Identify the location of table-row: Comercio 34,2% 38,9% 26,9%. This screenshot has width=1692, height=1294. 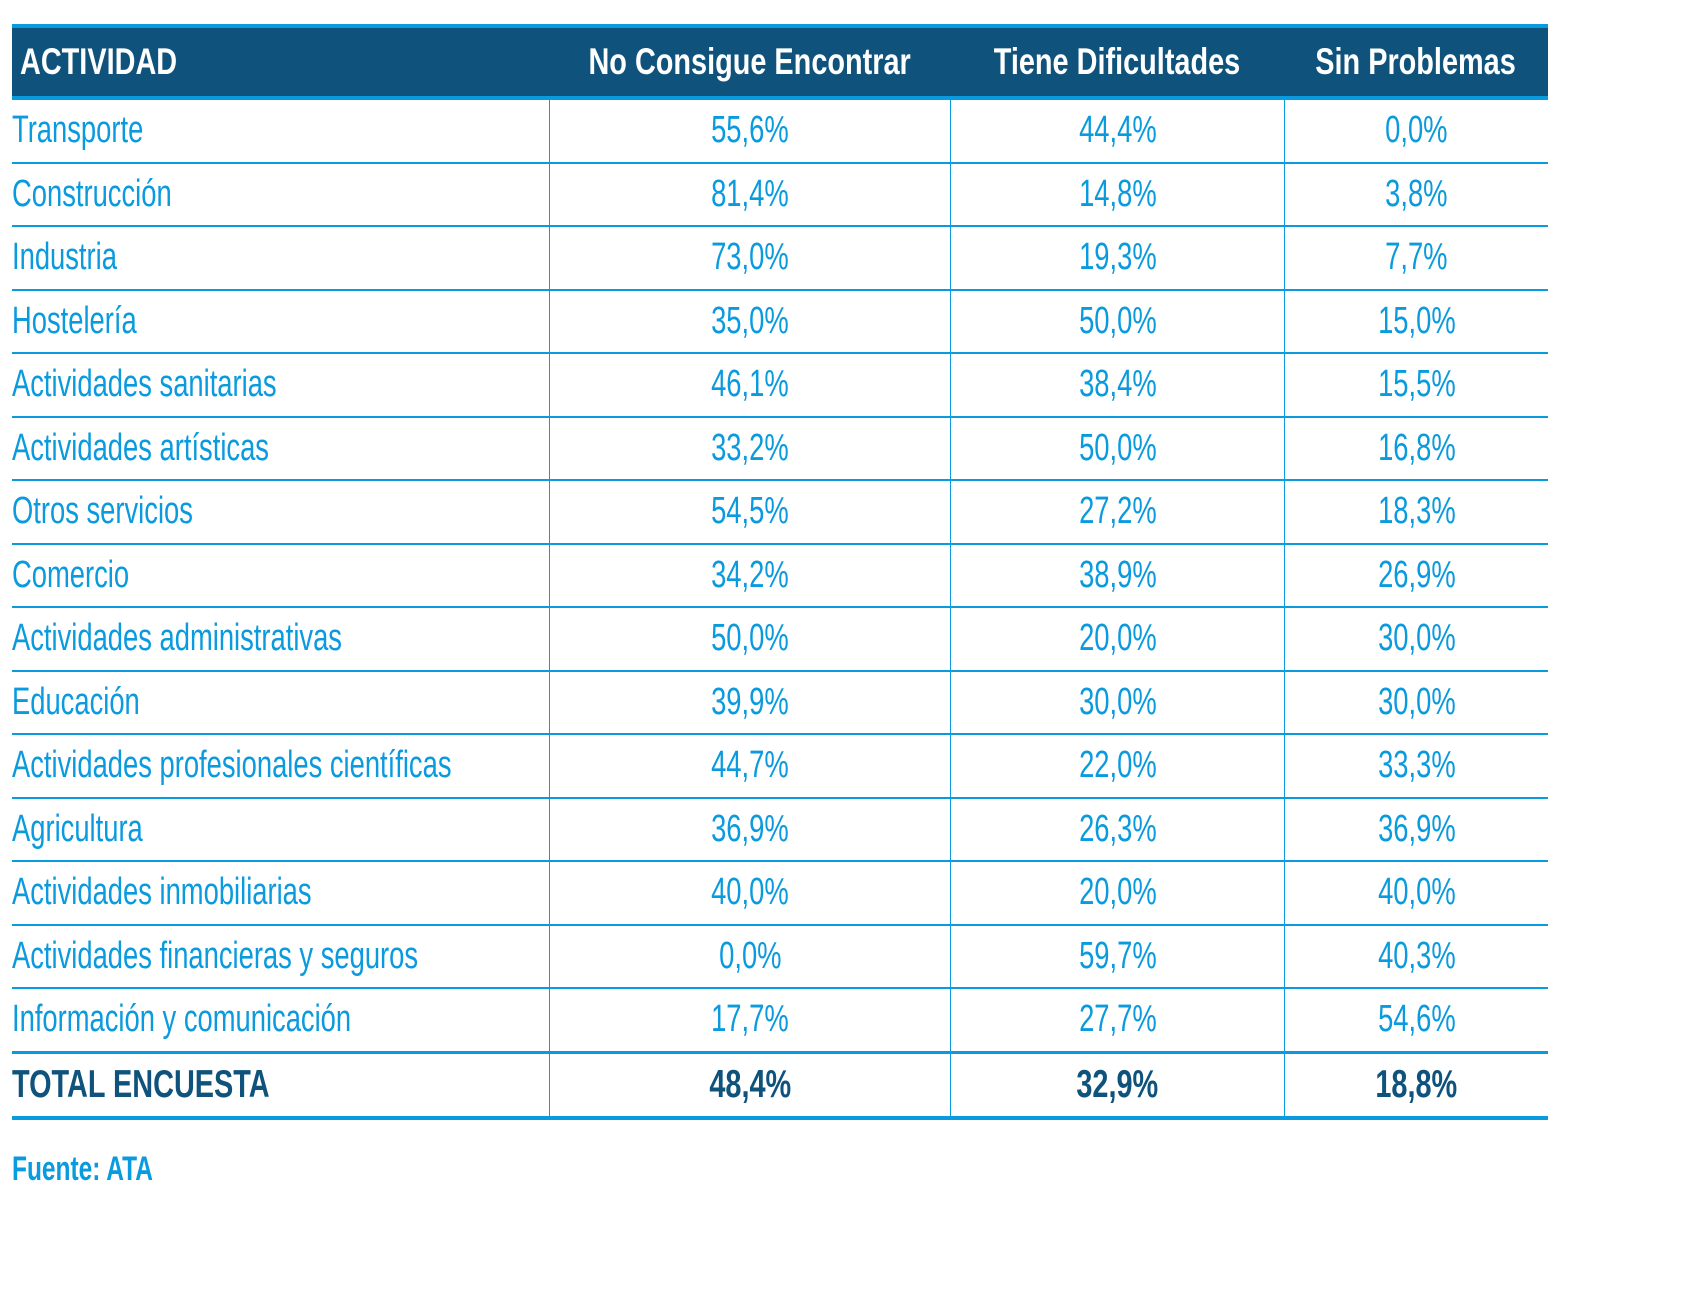
(780, 576).